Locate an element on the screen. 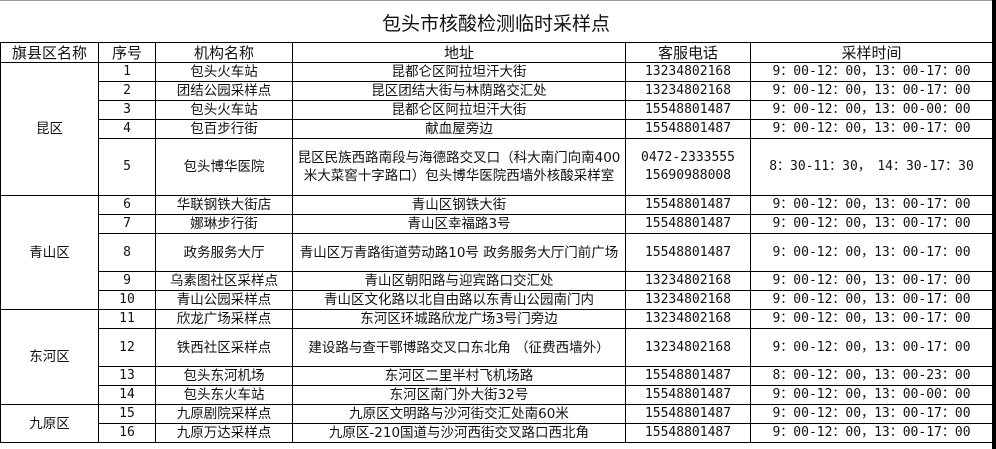 Image resolution: width=996 pixels, height=449 pixels. header-time: 采样时间 is located at coordinates (871, 52).